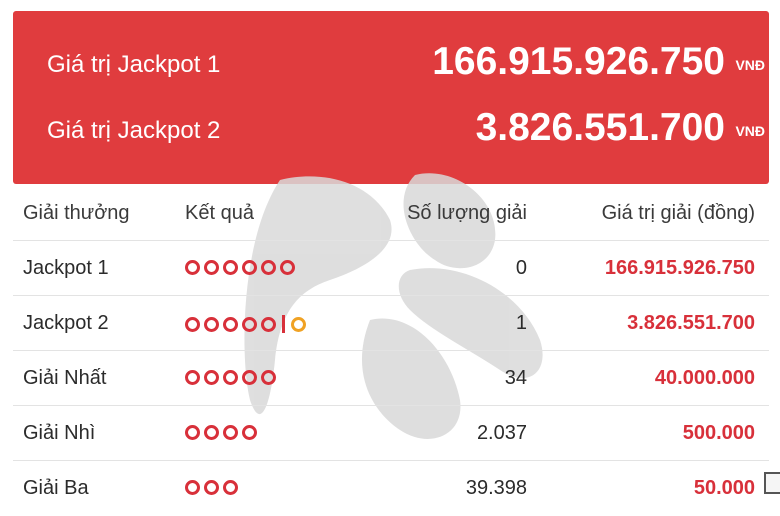  I want to click on table-row: Jackpot 1 0 166.915.926.750, so click(391, 268).